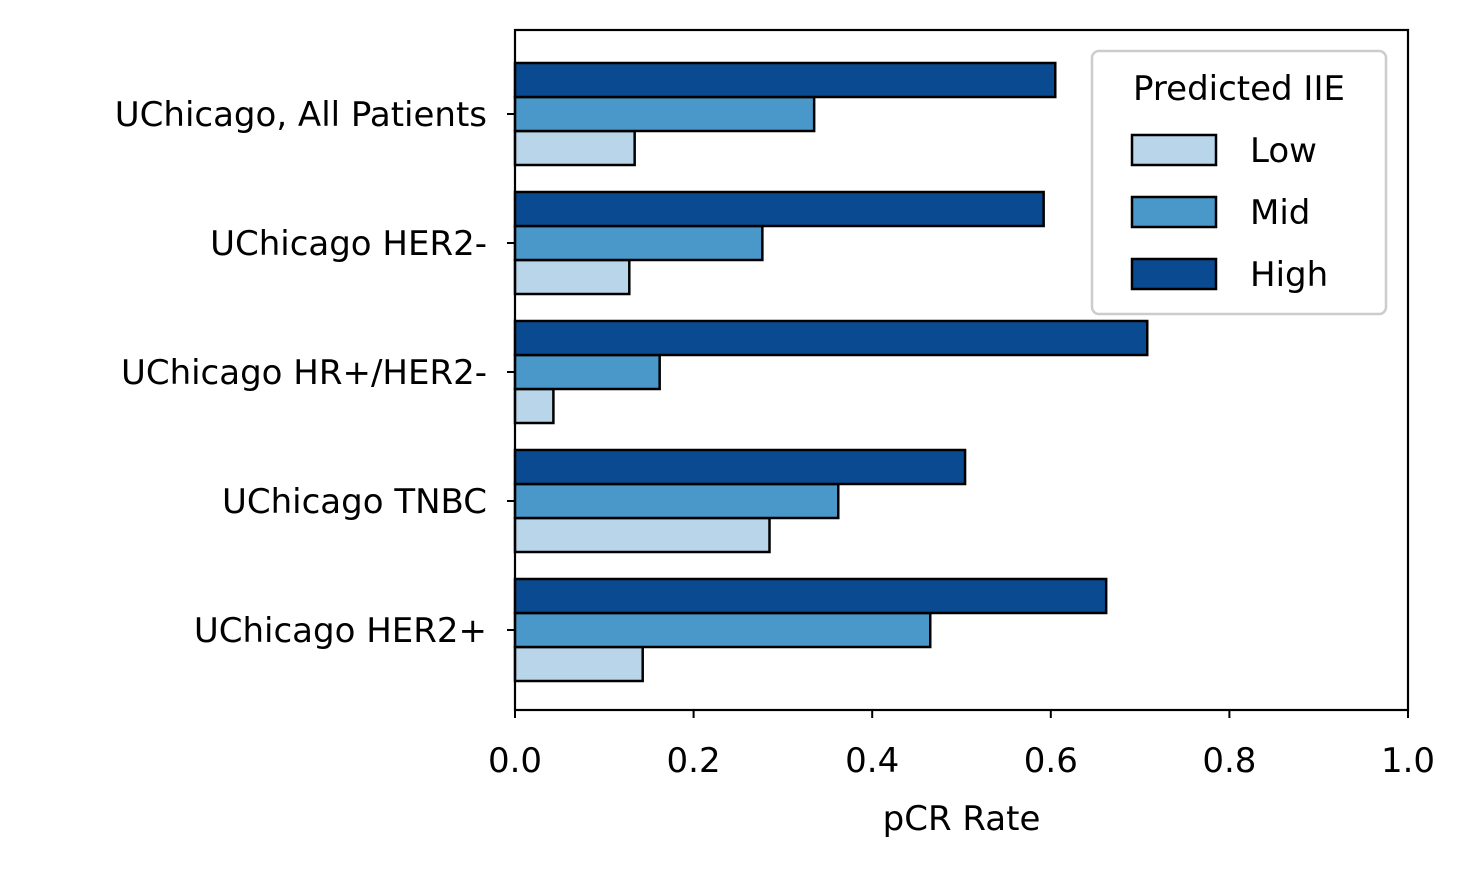 The height and width of the screenshot is (870, 1470). Describe the element at coordinates (1239, 89) in the screenshot. I see `legend-title: Predicted IIE` at that location.